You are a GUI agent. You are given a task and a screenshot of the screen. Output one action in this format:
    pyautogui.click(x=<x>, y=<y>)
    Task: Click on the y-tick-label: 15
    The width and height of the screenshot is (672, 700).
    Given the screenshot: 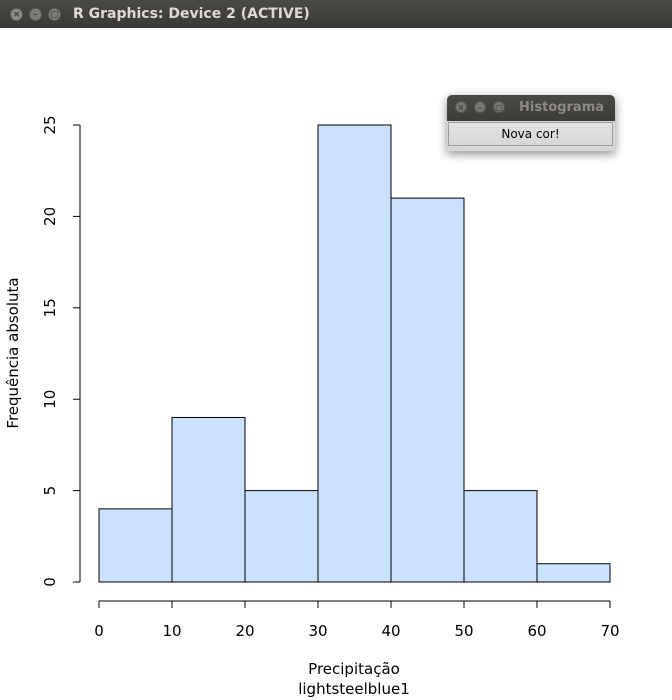 What is the action you would take?
    pyautogui.click(x=50, y=307)
    